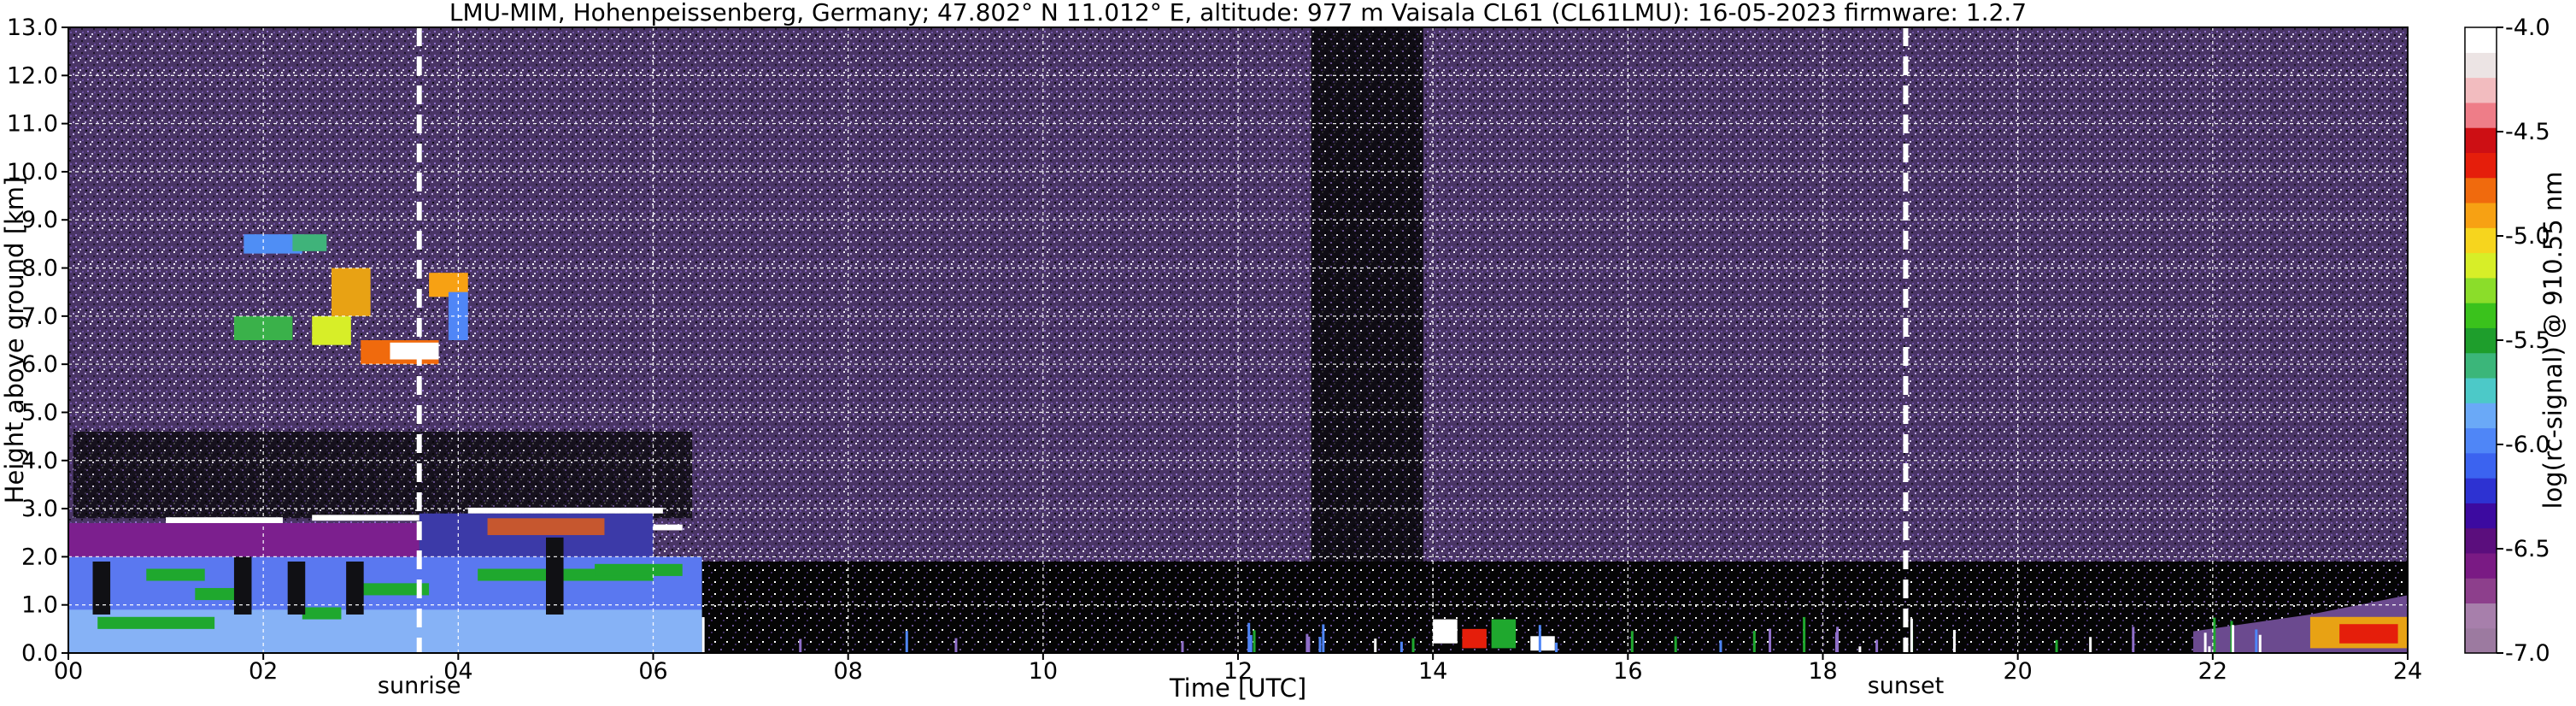  I want to click on low-signal-band, so click(1367, 340).